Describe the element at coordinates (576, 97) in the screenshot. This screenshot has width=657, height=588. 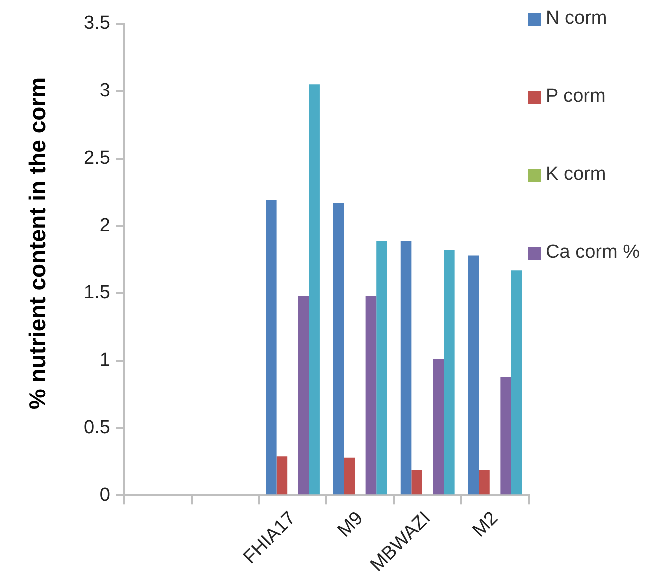
I see `legend-label: P corm` at that location.